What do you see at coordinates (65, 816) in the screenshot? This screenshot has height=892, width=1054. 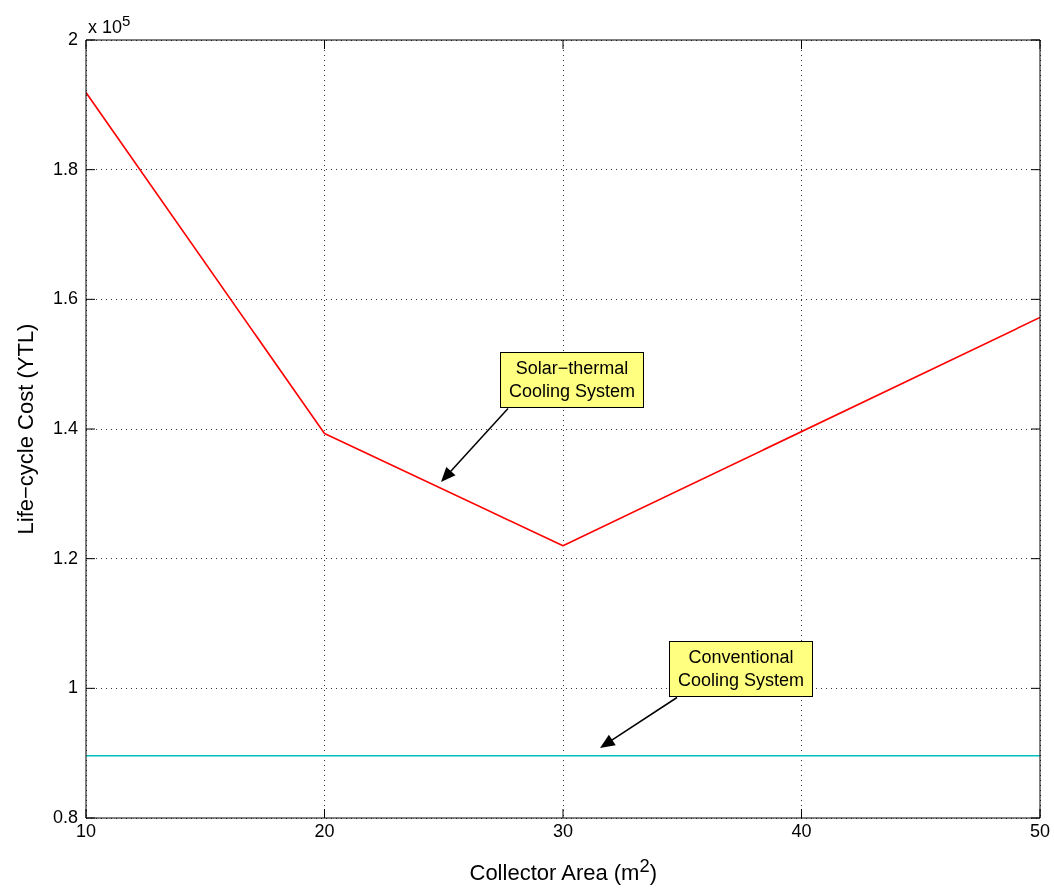 I see `y-tick-label: 0.8` at bounding box center [65, 816].